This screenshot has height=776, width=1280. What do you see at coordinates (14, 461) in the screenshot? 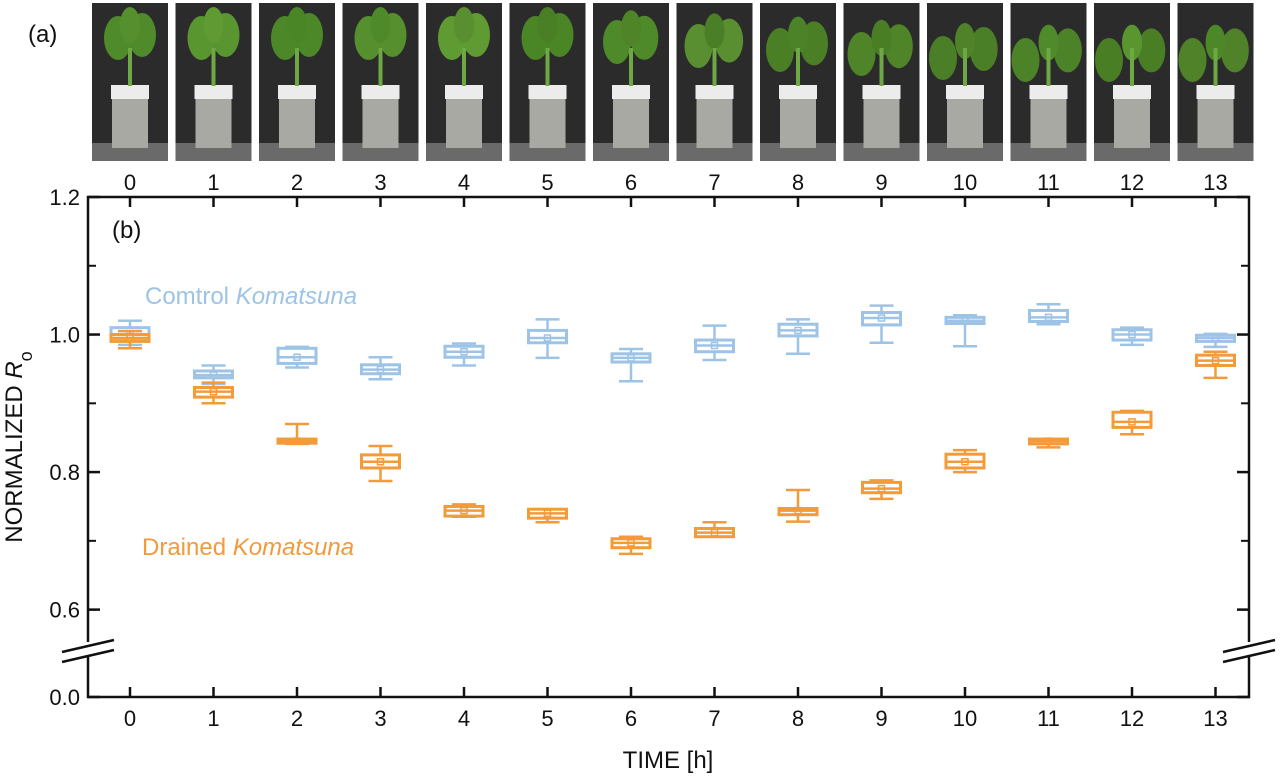
I see `y-axis-title-text: NORMALIZED` at bounding box center [14, 461].